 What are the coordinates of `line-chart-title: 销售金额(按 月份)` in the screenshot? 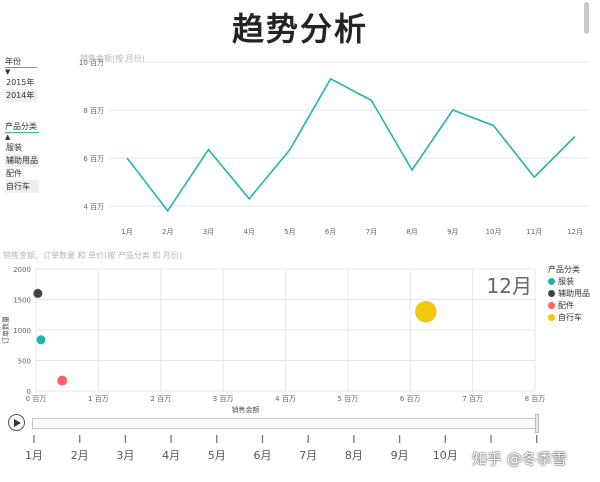 It's located at (112, 58).